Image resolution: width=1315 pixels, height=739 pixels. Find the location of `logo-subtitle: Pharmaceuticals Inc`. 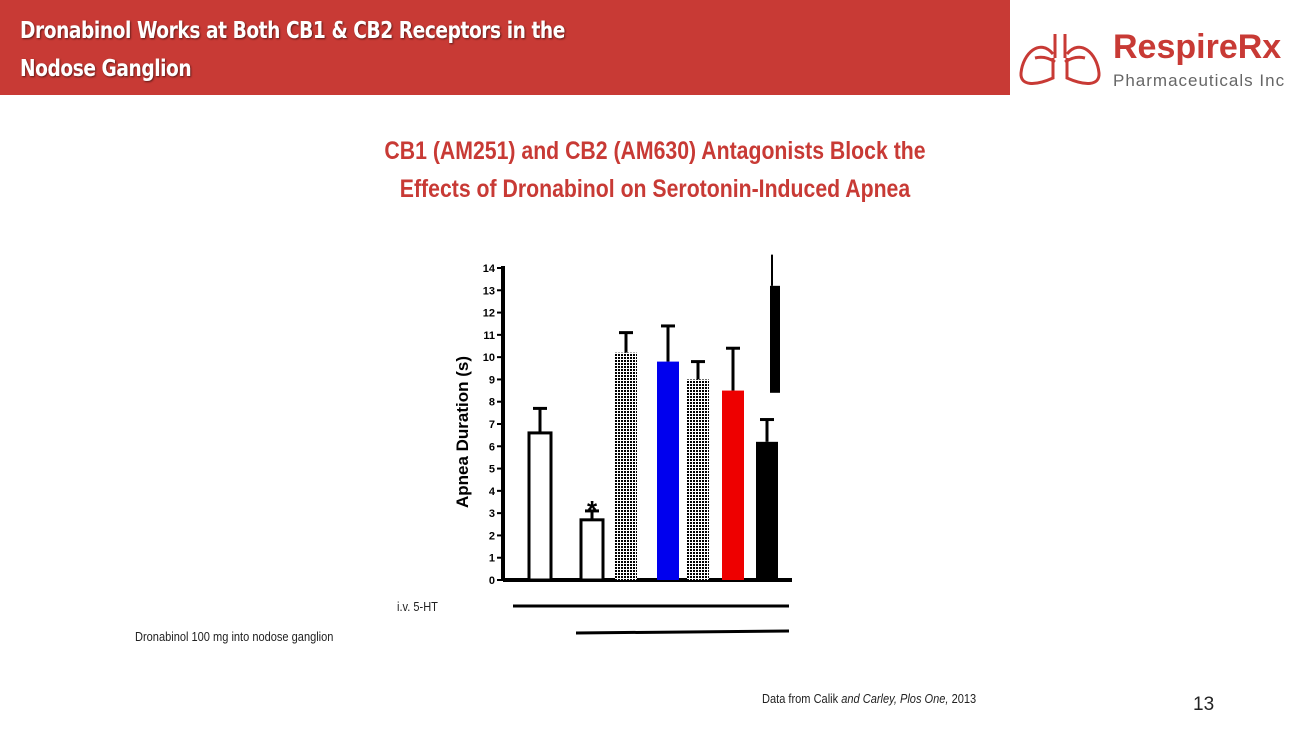

logo-subtitle: Pharmaceuticals Inc is located at coordinates (1199, 80).